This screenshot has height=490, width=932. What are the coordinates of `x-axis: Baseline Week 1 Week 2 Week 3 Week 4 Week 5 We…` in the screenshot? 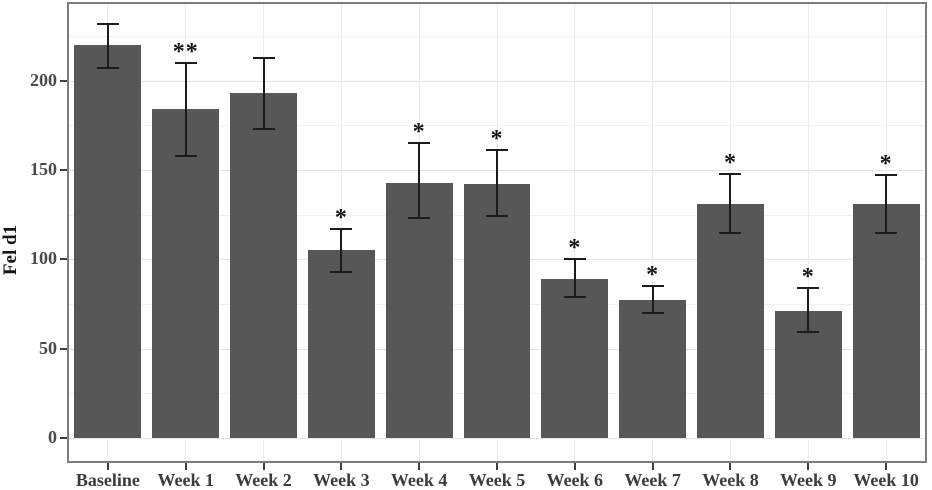 It's located at (497, 476).